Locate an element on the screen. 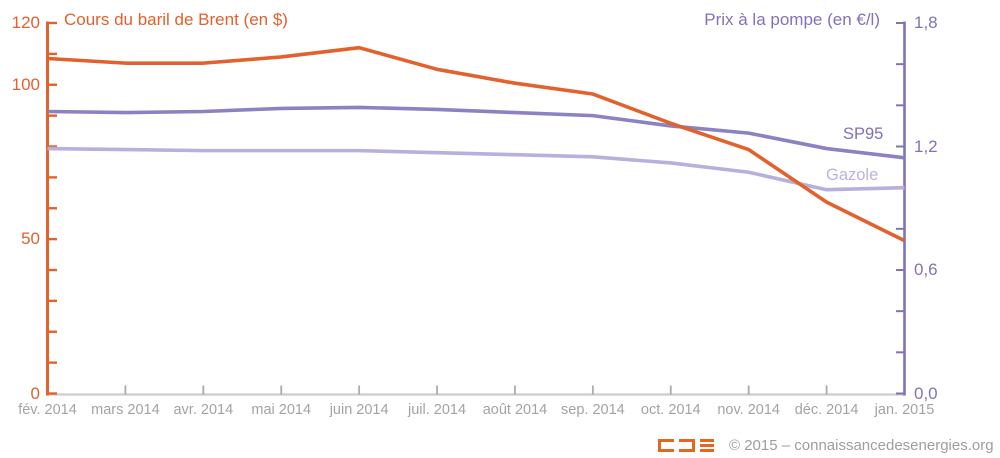  copyright-text: © 2015 – connaissancedesenergies.org is located at coordinates (861, 445).